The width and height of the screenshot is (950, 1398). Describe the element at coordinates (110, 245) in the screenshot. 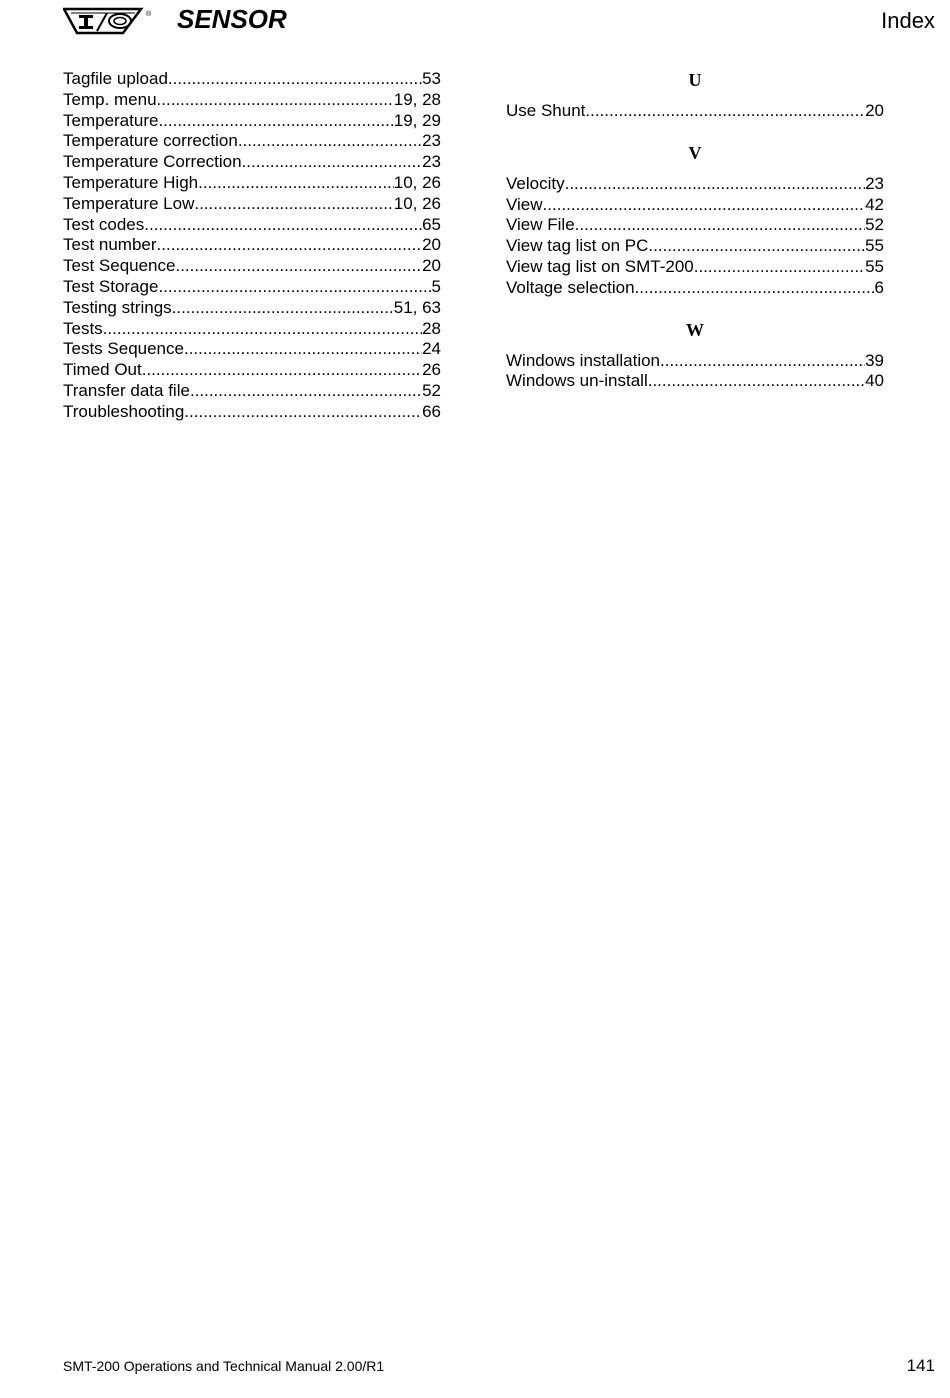

I see `index-term: Test number` at that location.